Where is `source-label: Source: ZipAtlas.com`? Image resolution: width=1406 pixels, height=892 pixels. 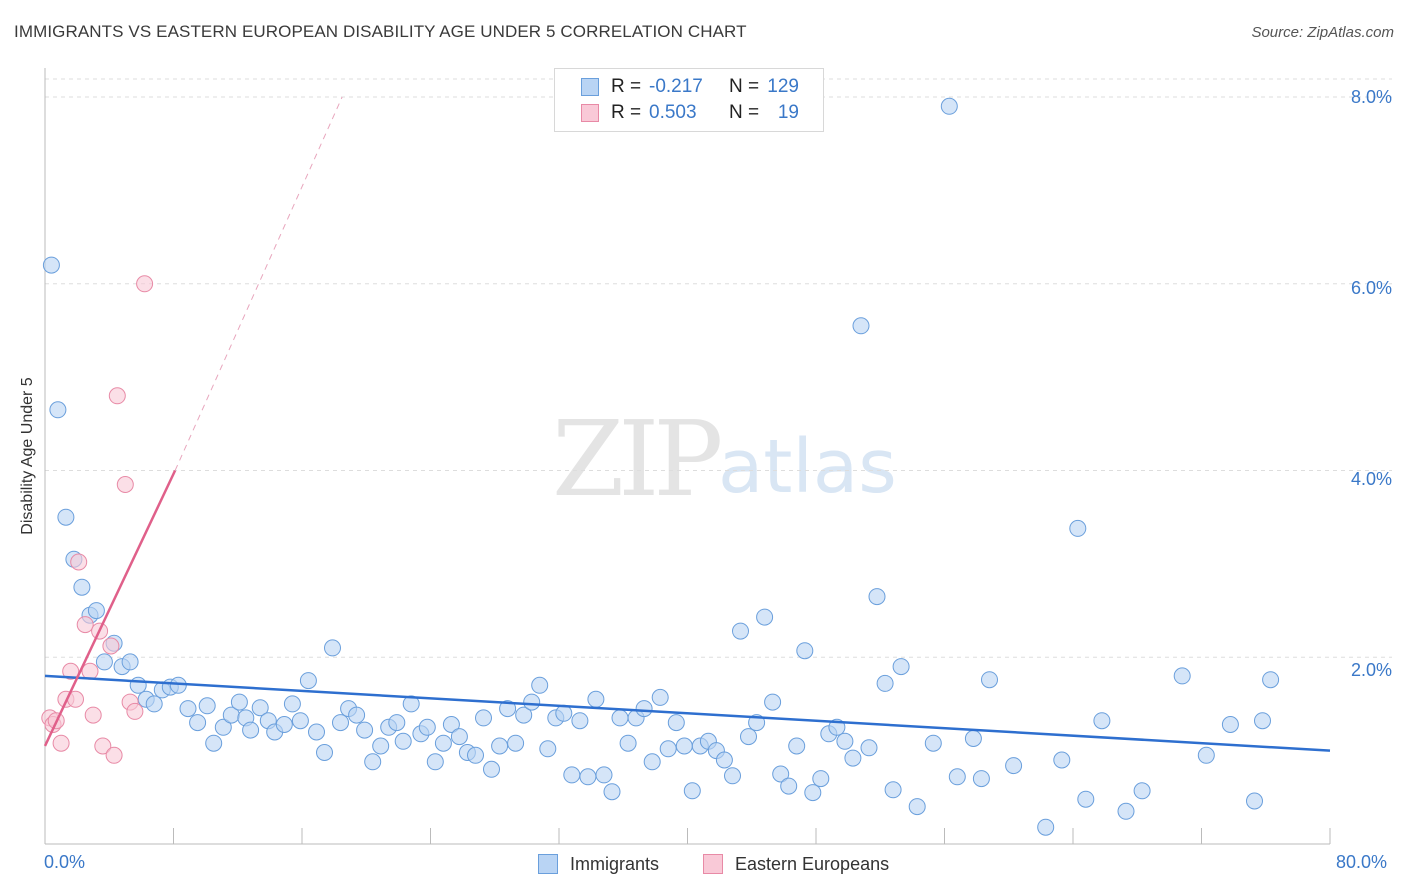
source-label: Source: ZipAtlas.com is located at coordinates (1322, 32).